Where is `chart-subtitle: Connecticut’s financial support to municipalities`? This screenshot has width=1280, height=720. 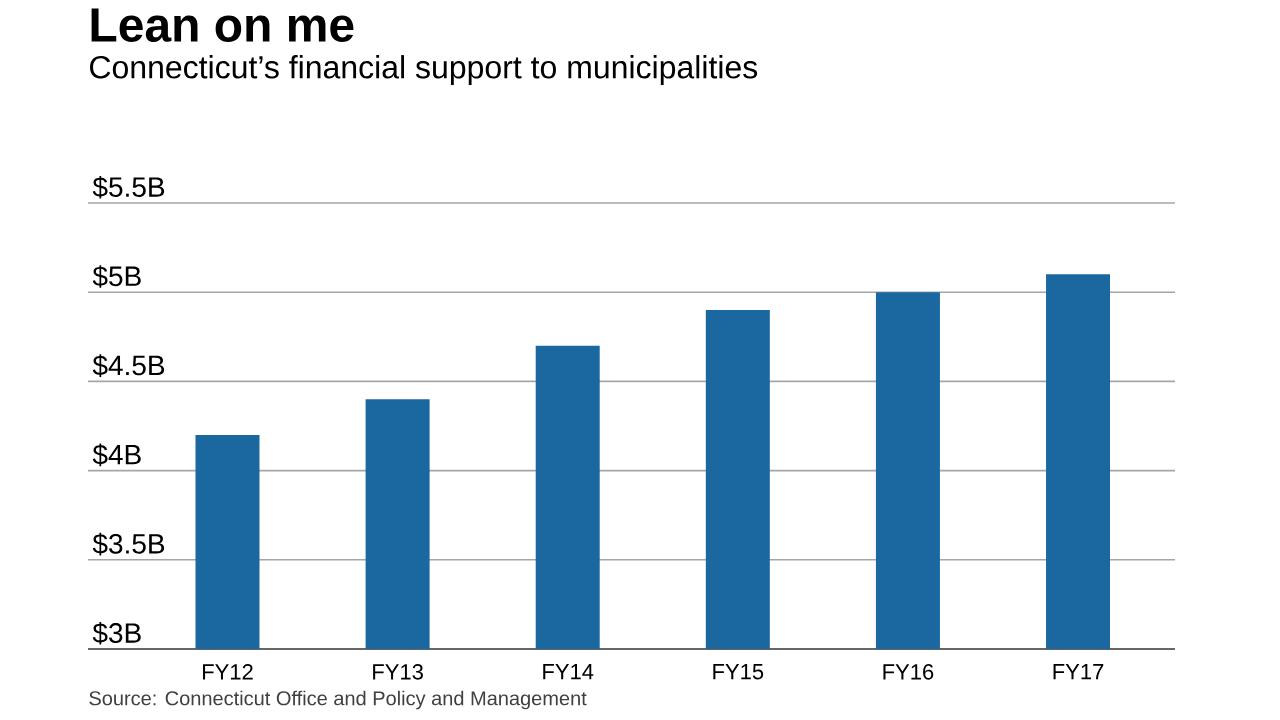 chart-subtitle: Connecticut’s financial support to municipalities is located at coordinates (424, 70).